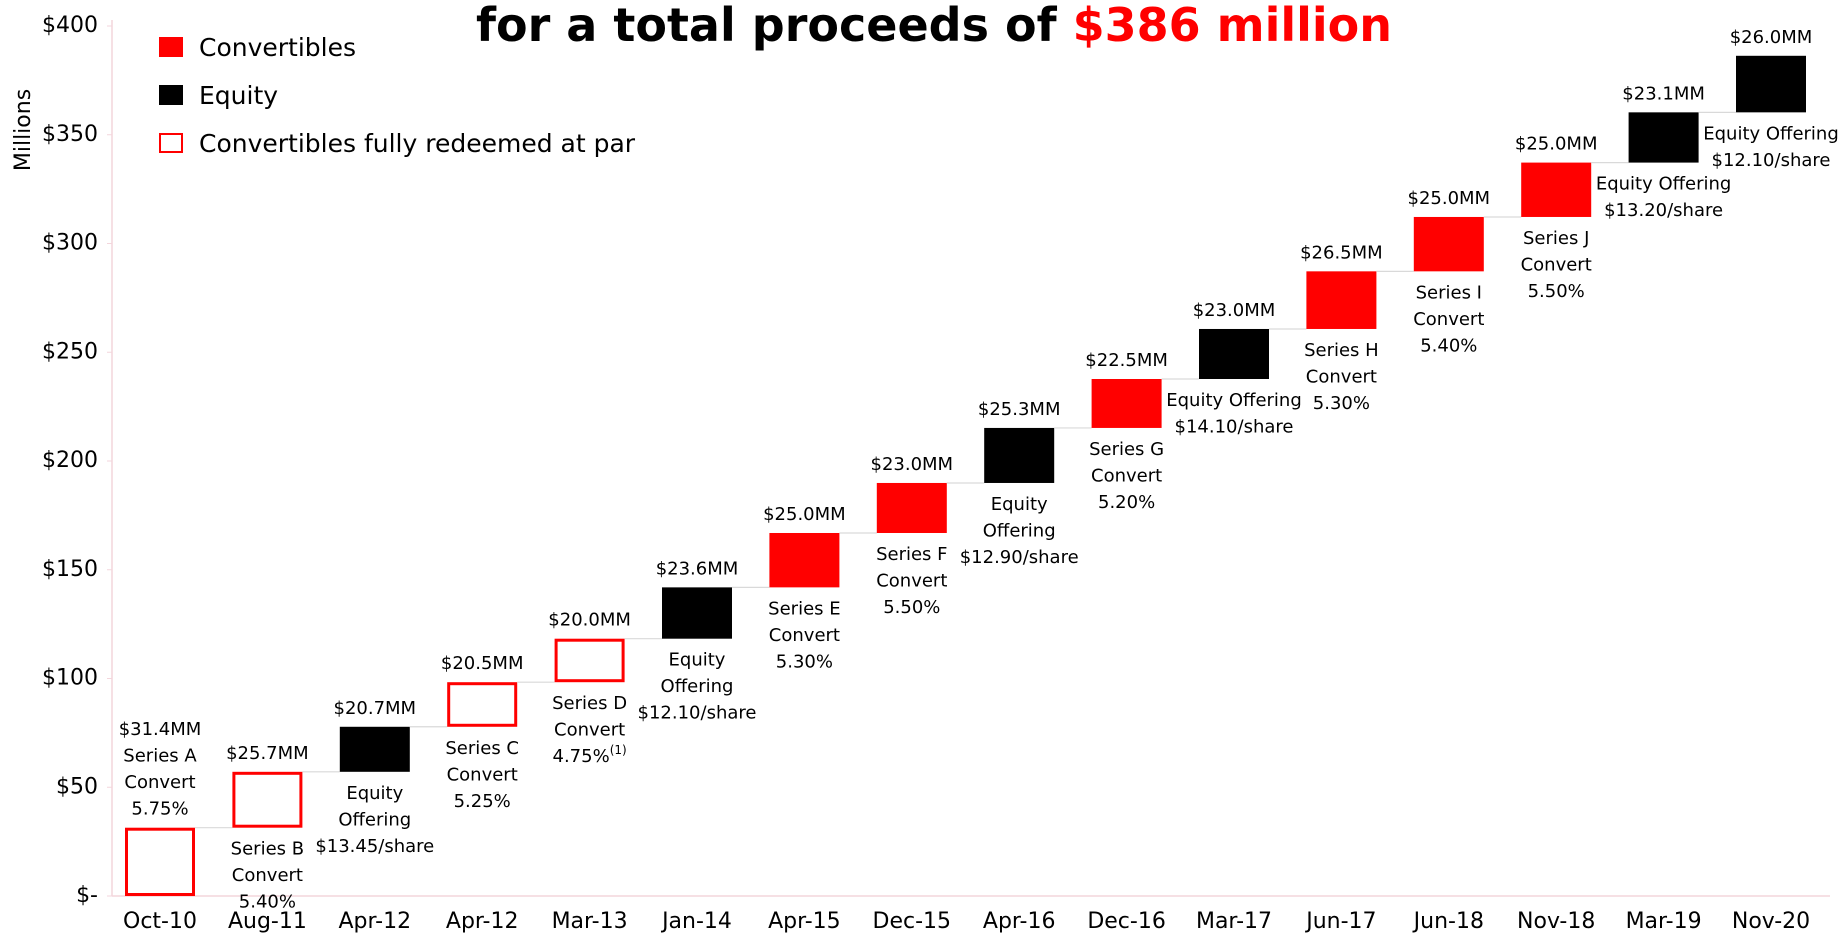 The image size is (1842, 936). Describe the element at coordinates (70, 134) in the screenshot. I see `y-tick-label: $350` at that location.